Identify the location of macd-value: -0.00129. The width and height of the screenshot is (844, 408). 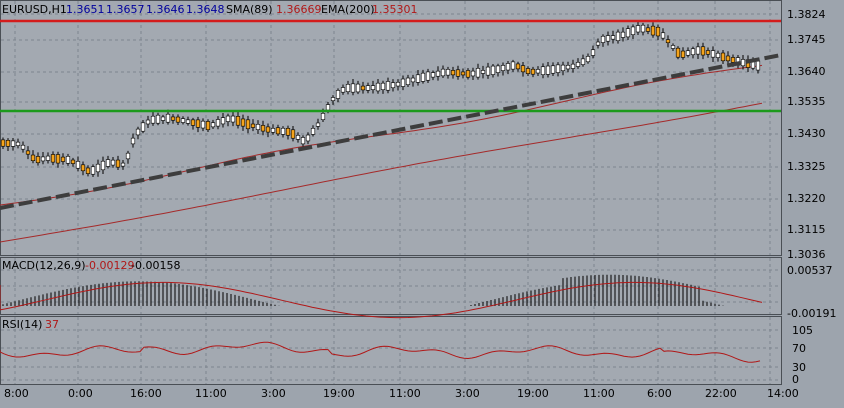
(109, 265).